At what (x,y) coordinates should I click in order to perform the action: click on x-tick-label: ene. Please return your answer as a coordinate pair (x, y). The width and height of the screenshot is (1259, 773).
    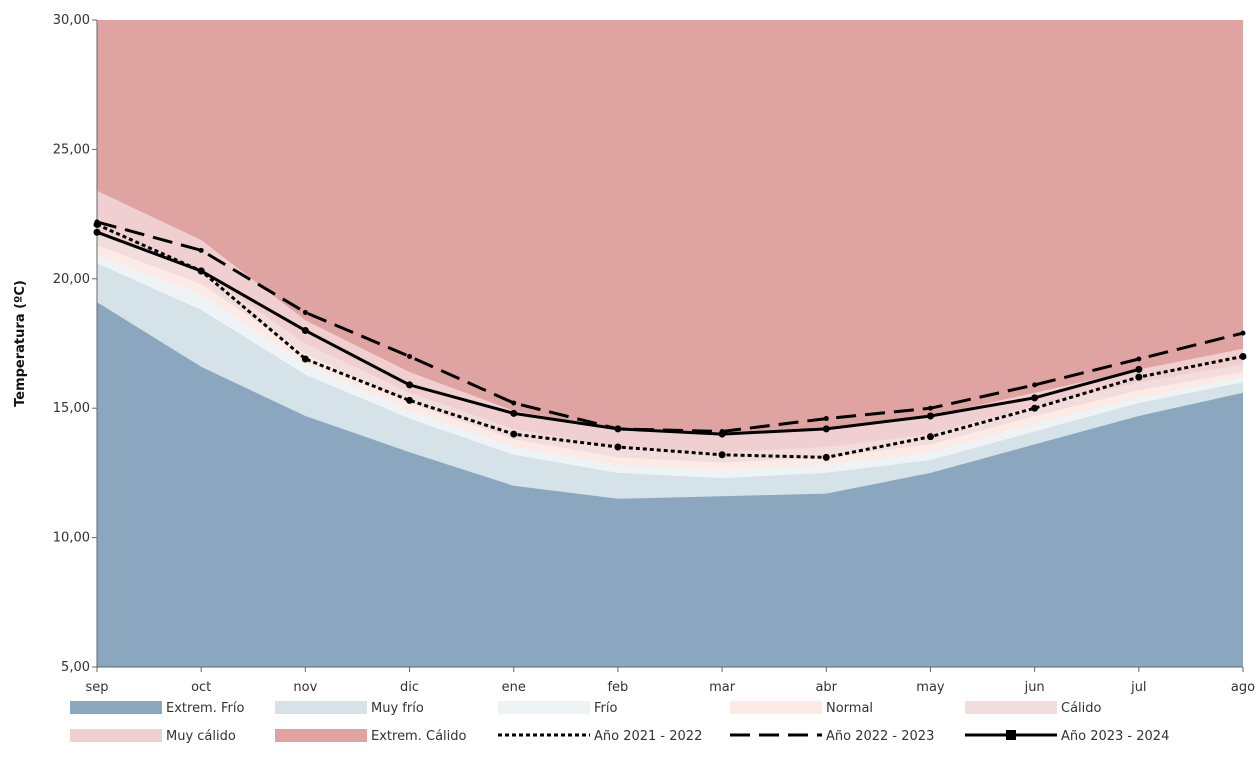
    Looking at the image, I should click on (514, 687).